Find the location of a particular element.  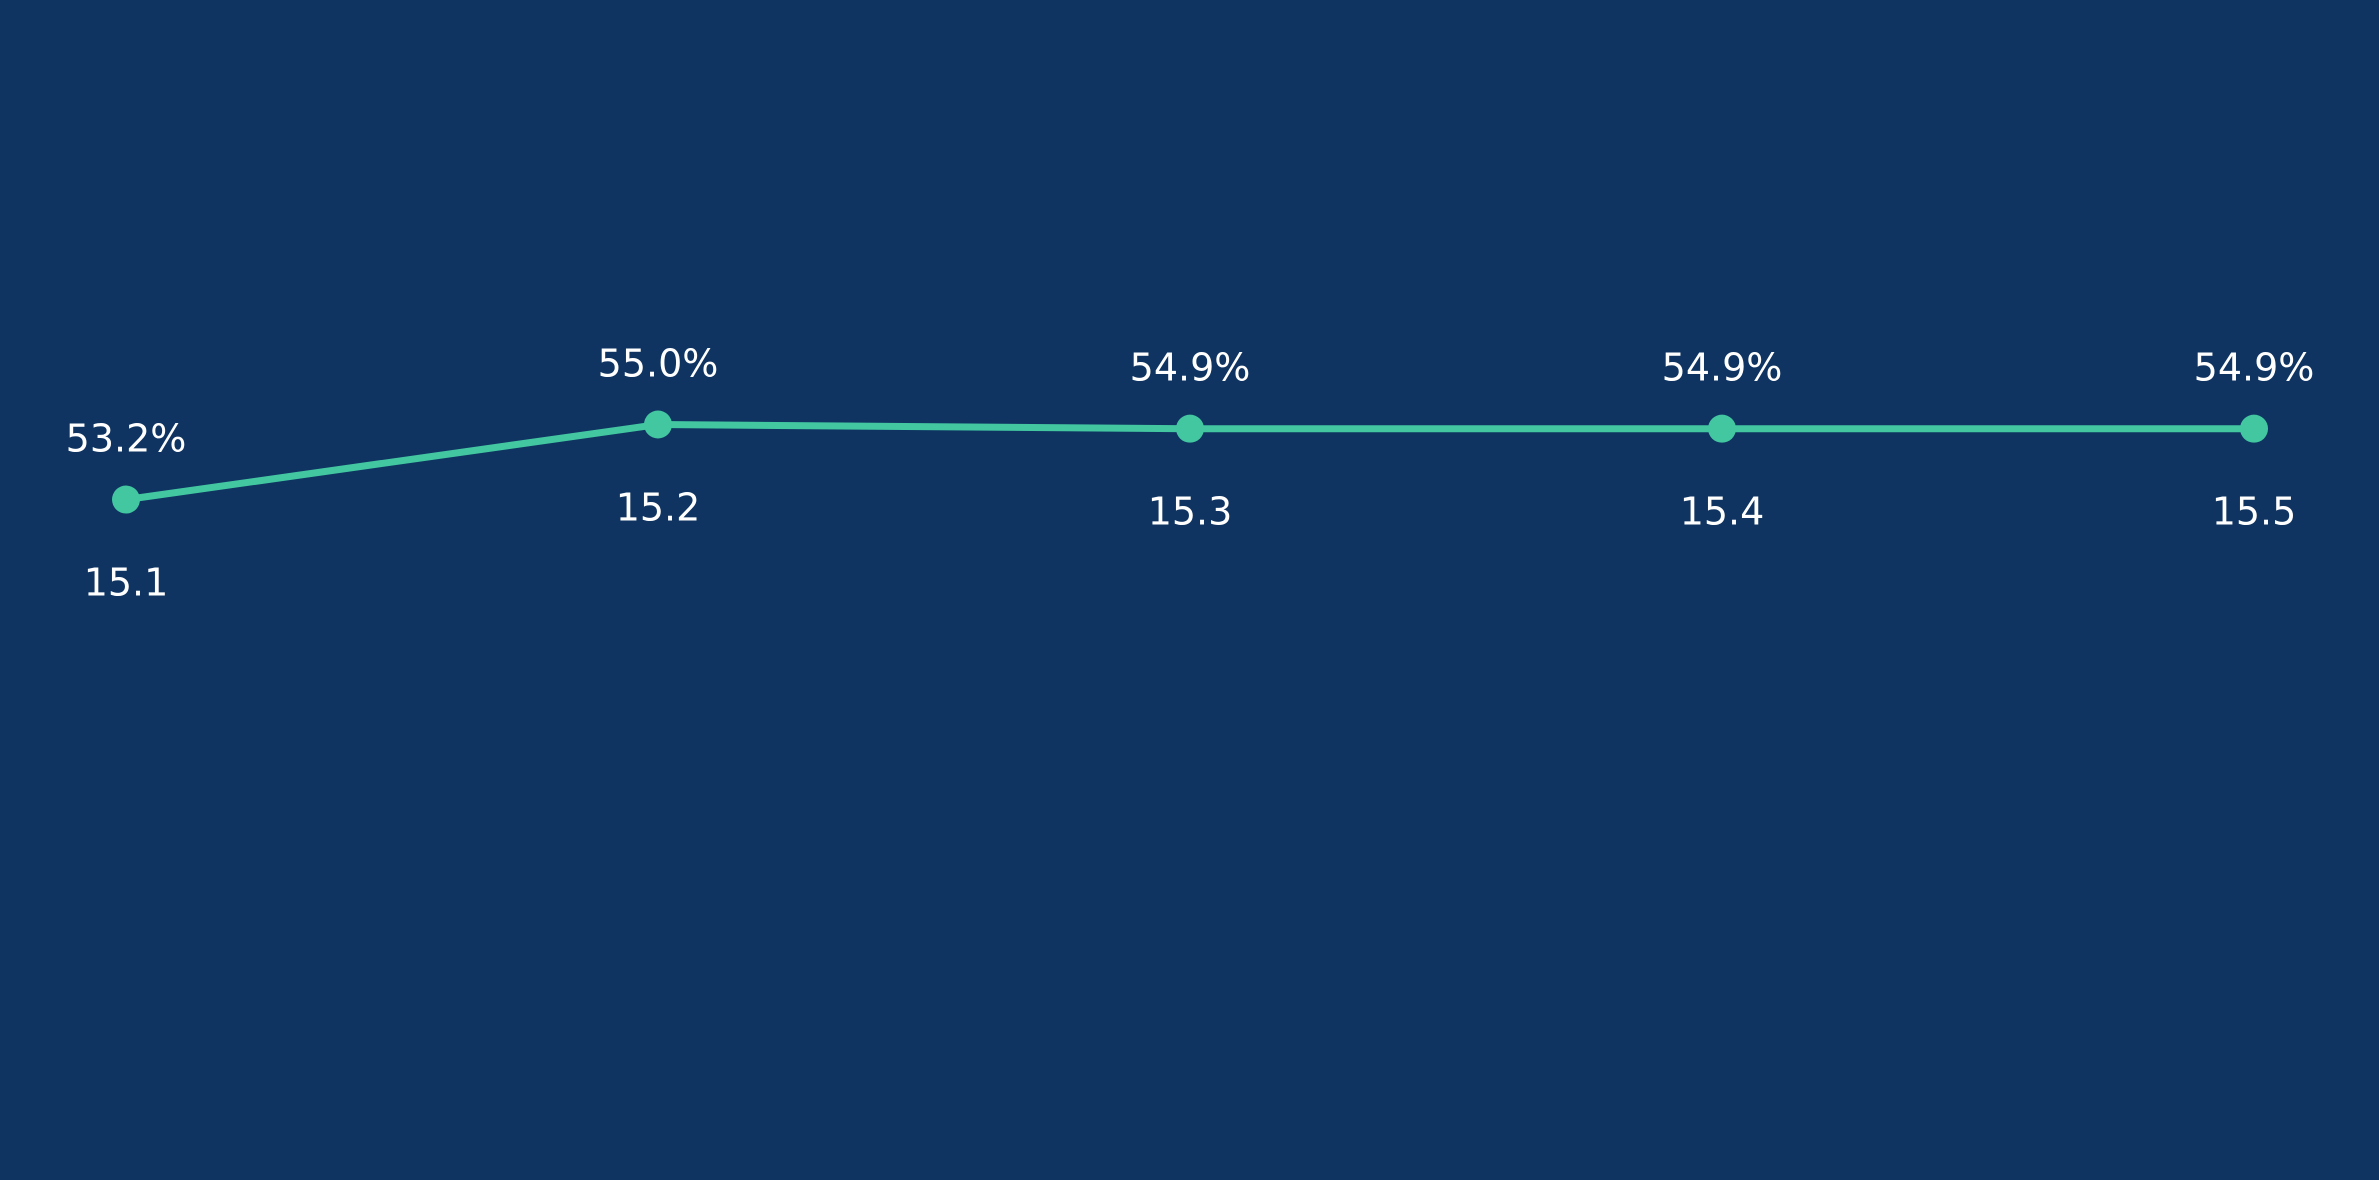

category-label: 15.2 is located at coordinates (658, 508).